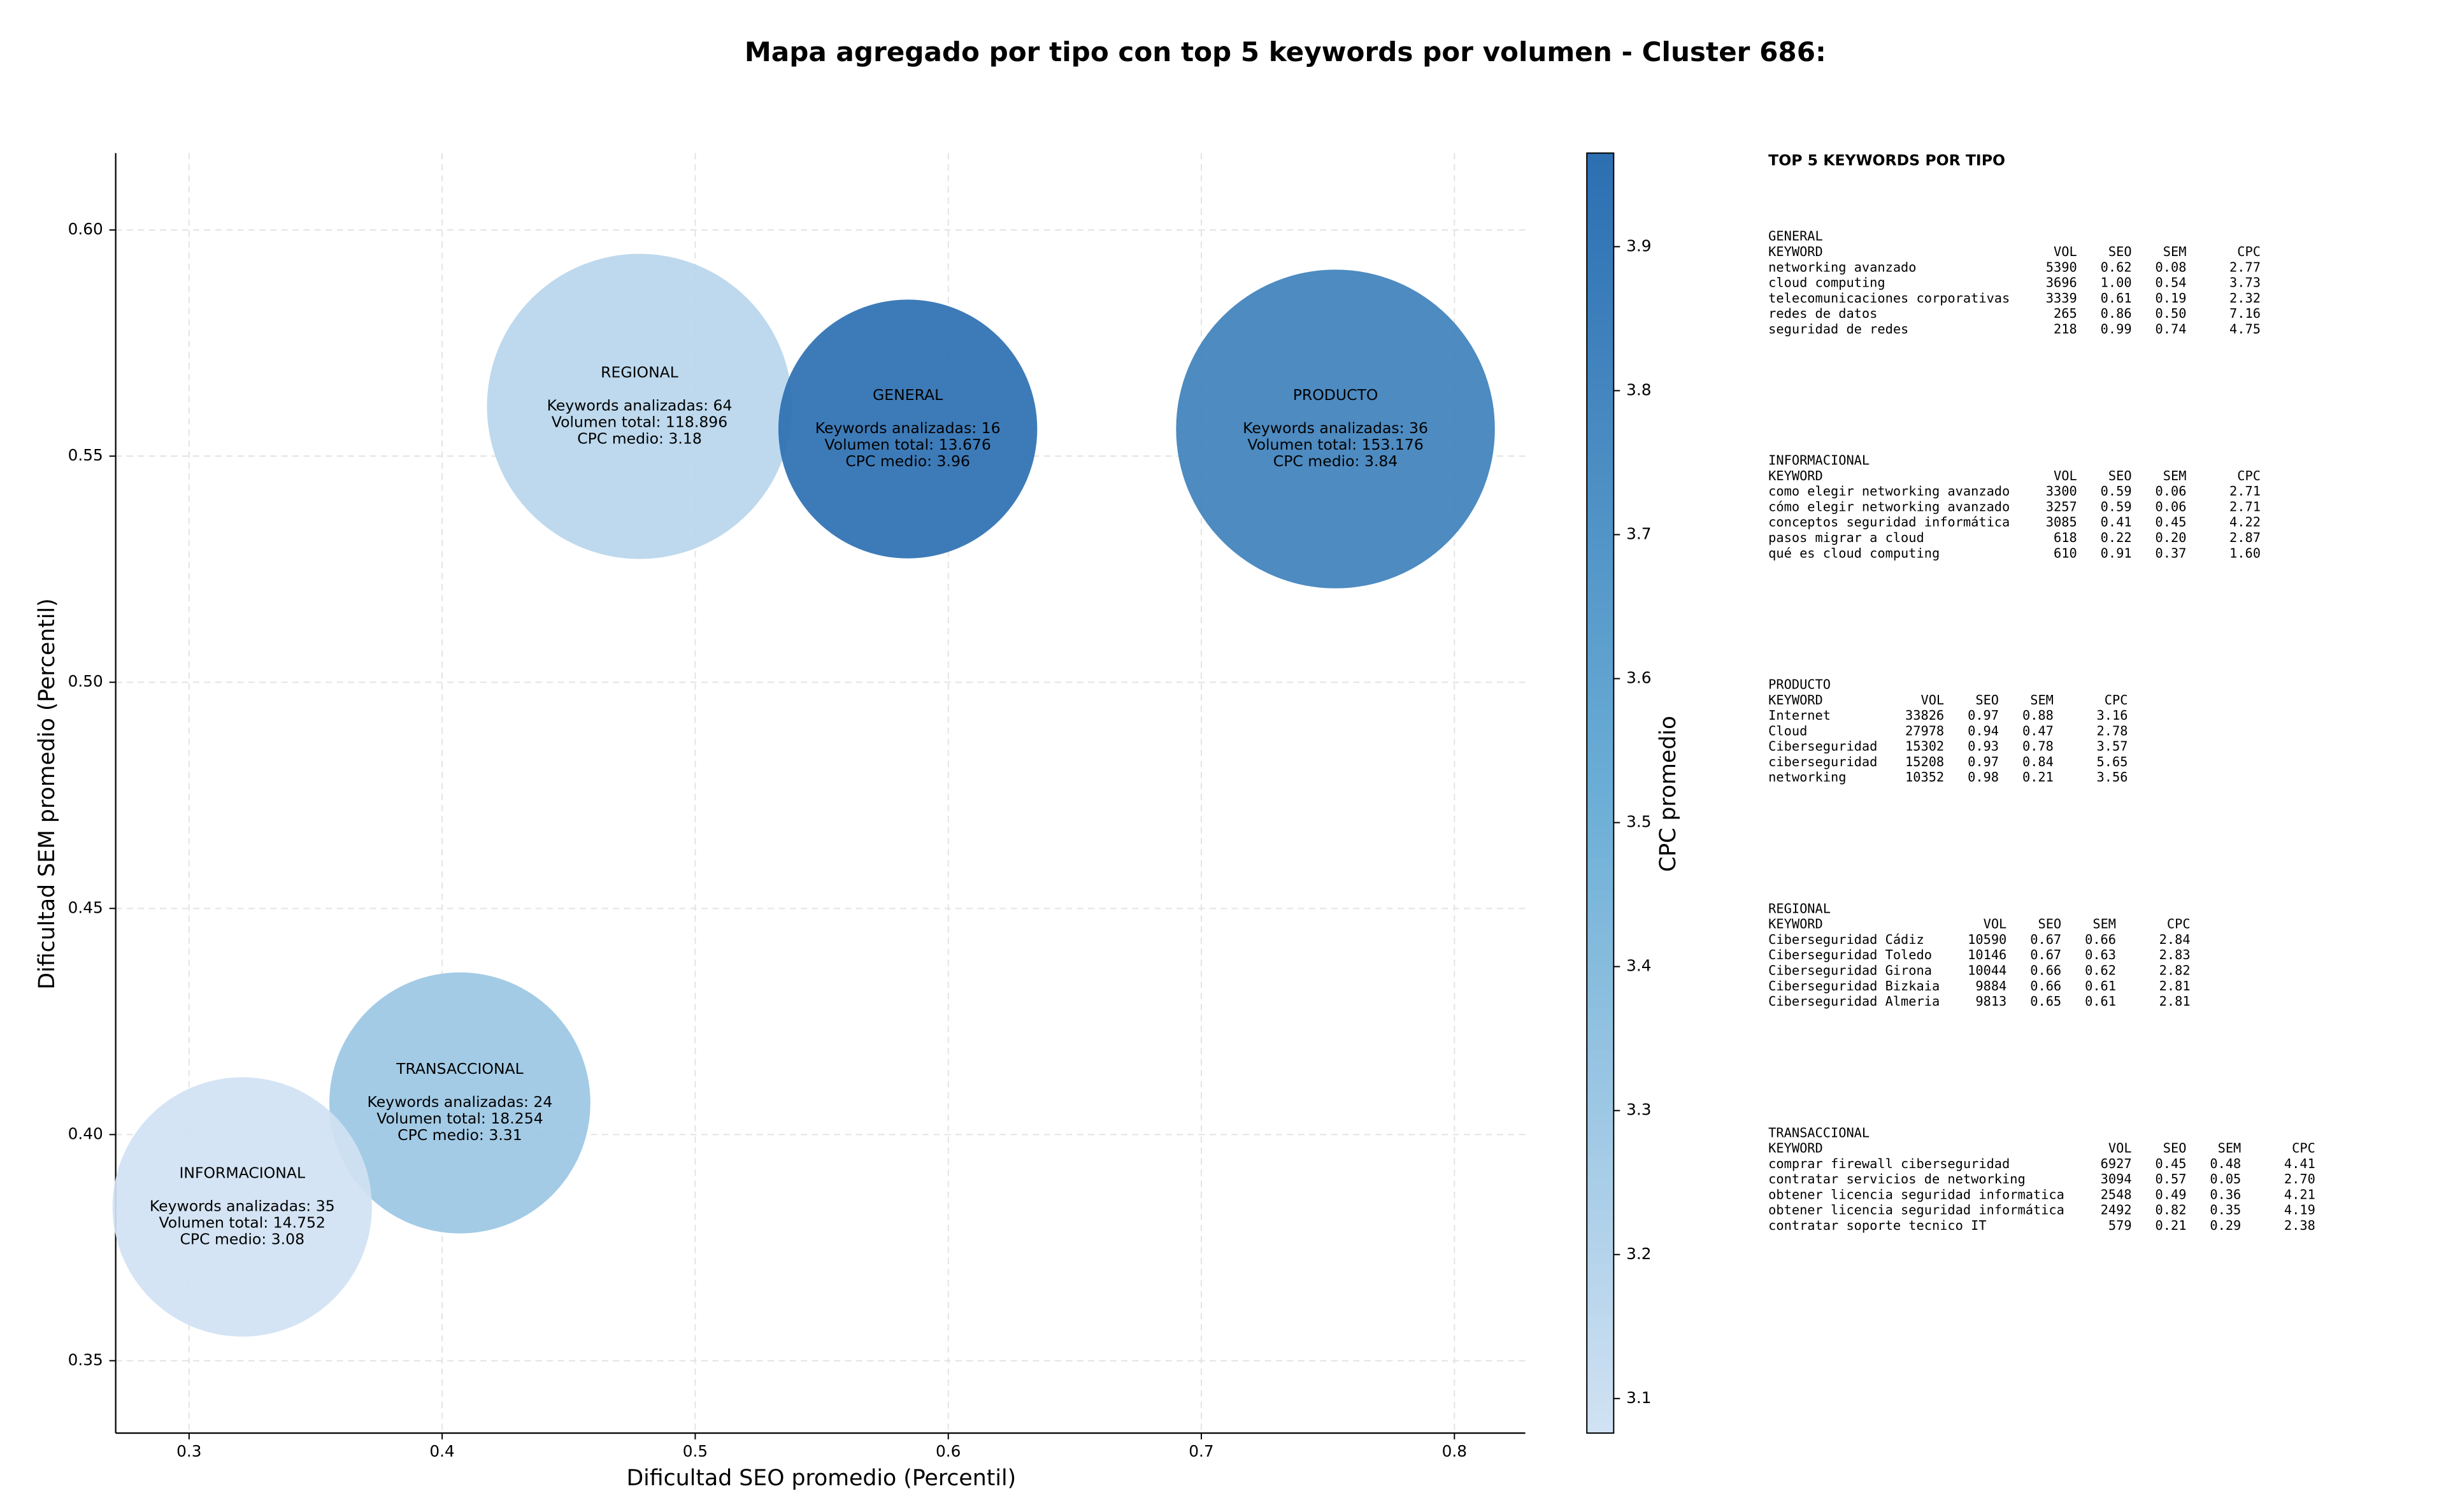  What do you see at coordinates (2300, 1225) in the screenshot?
I see `table-cell: 2.38` at bounding box center [2300, 1225].